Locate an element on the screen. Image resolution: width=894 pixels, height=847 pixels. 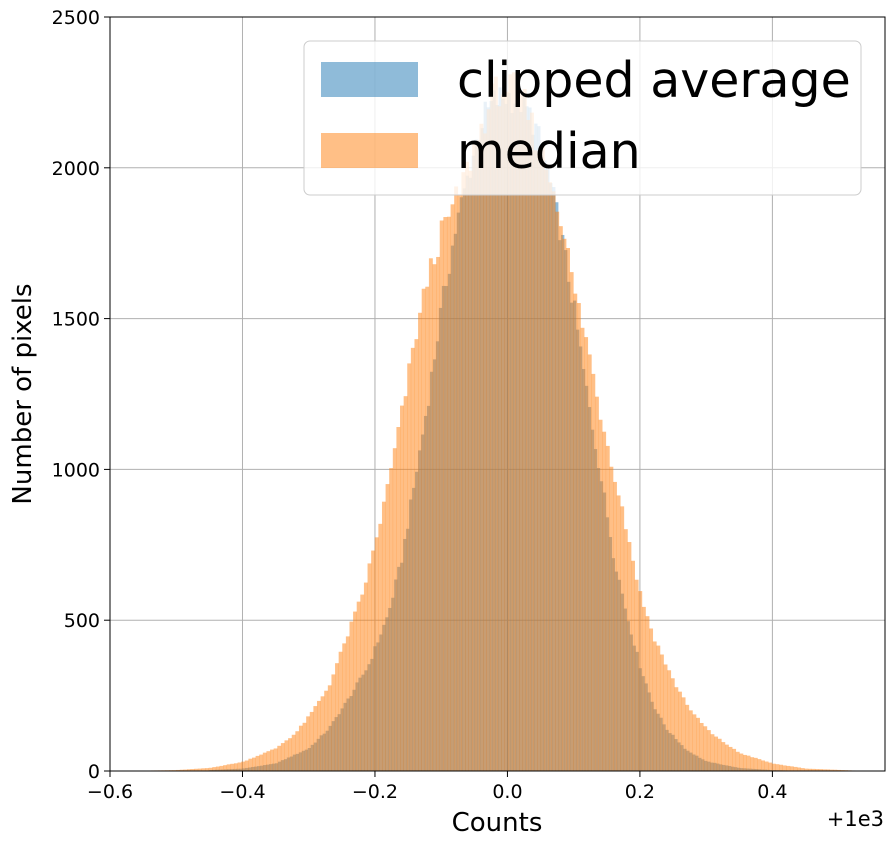
y-tick-label: 1000 is located at coordinates (76, 470).